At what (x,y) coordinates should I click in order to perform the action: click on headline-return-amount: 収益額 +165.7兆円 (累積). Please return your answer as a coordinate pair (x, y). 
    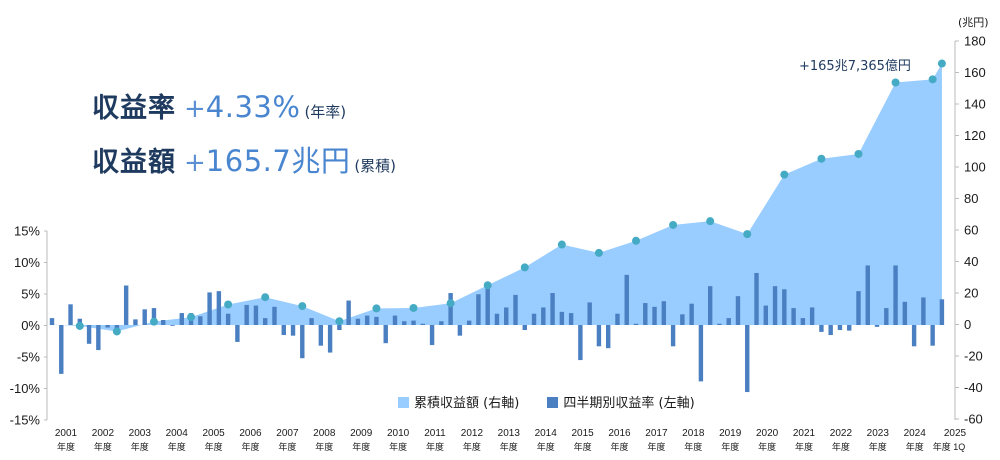
    Looking at the image, I should click on (244, 159).